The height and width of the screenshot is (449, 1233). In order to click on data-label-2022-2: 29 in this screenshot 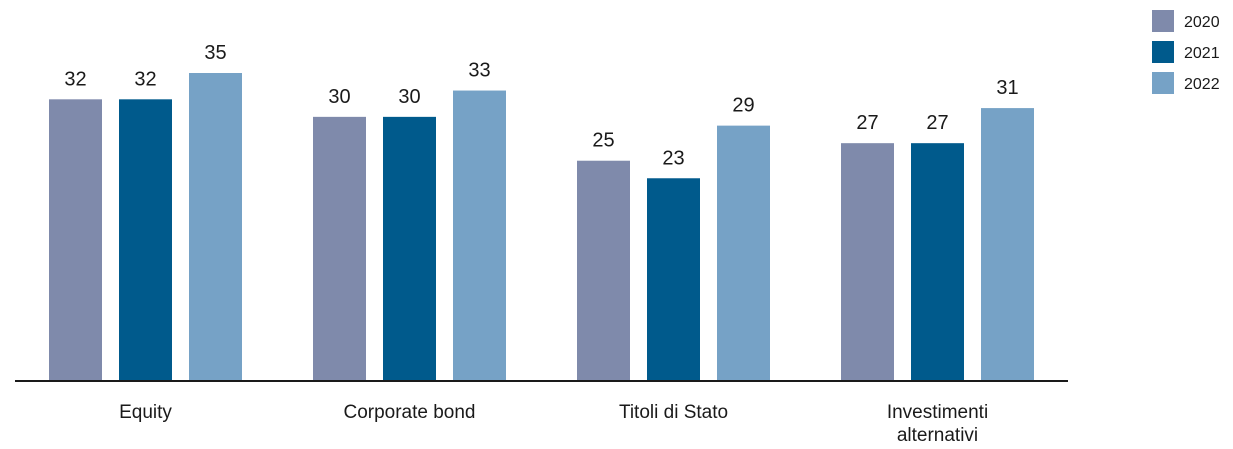, I will do `click(743, 106)`.